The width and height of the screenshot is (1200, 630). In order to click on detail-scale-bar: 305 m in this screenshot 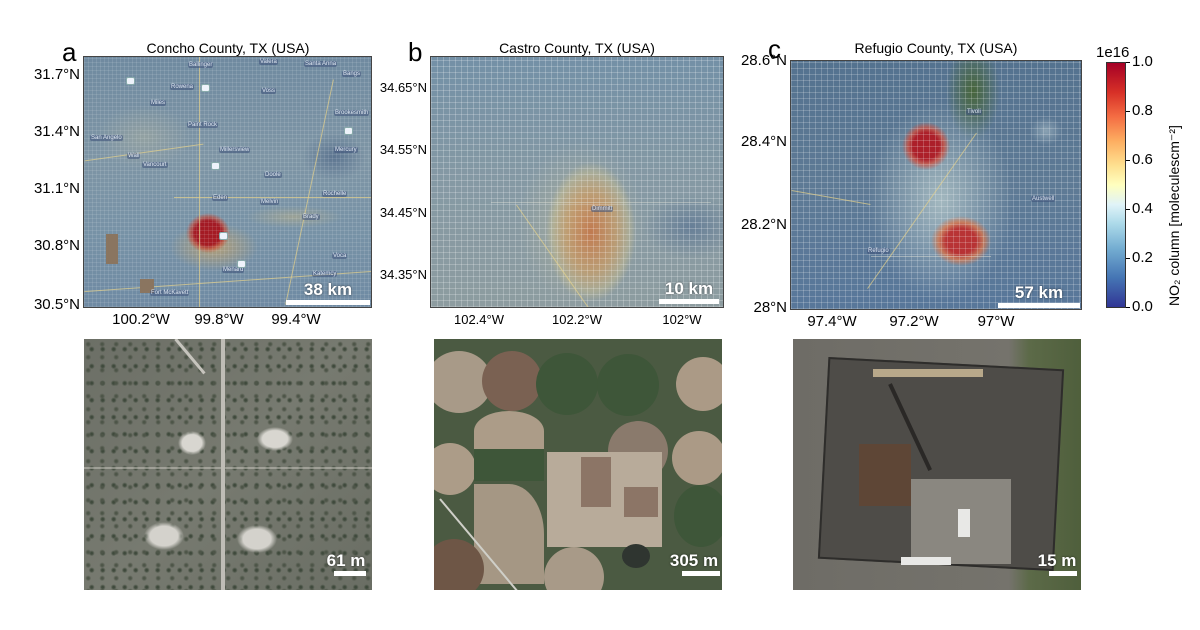, I will do `click(694, 564)`.